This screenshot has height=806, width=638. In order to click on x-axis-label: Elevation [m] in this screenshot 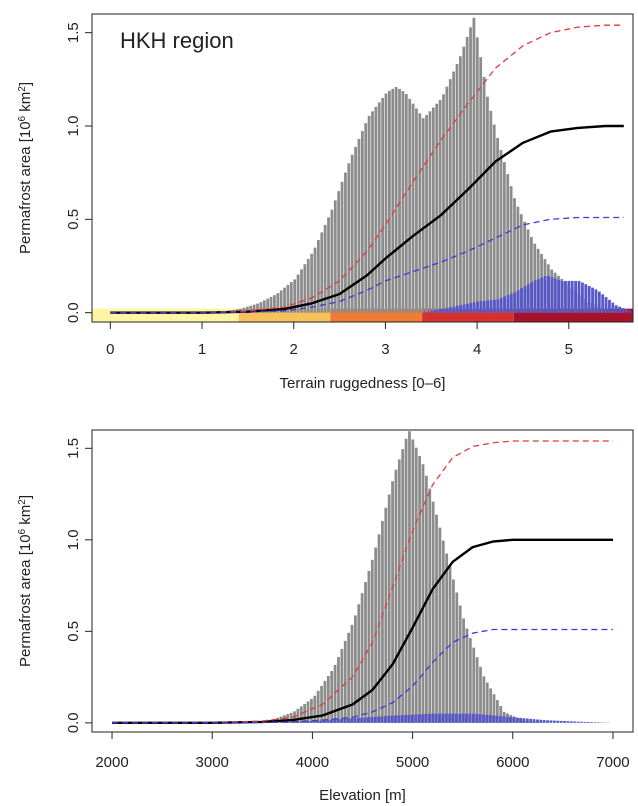, I will do `click(362, 795)`.